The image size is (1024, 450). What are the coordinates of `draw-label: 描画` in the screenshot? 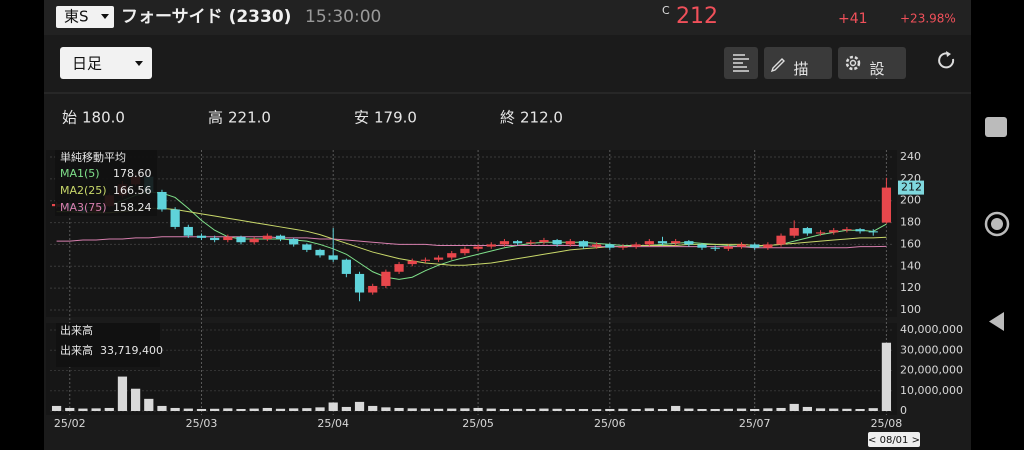 It's located at (801, 78).